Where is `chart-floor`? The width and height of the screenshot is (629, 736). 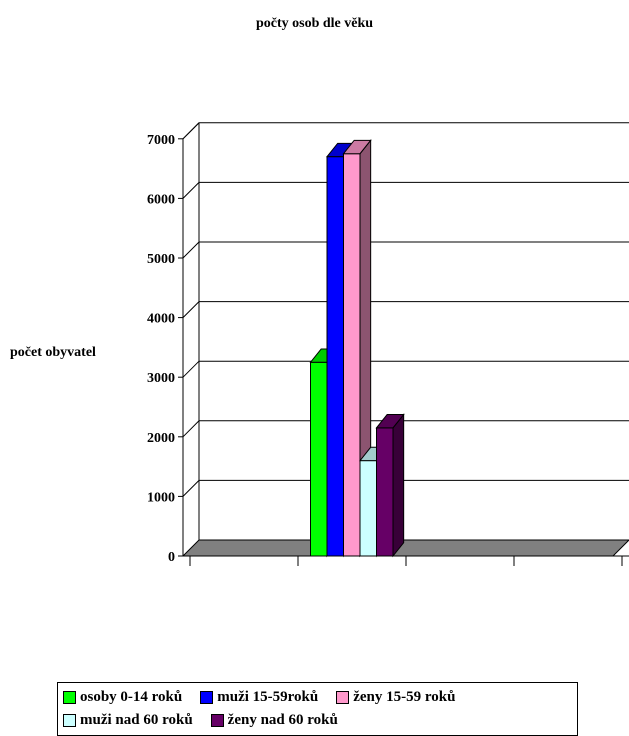 chart-floor is located at coordinates (405, 548).